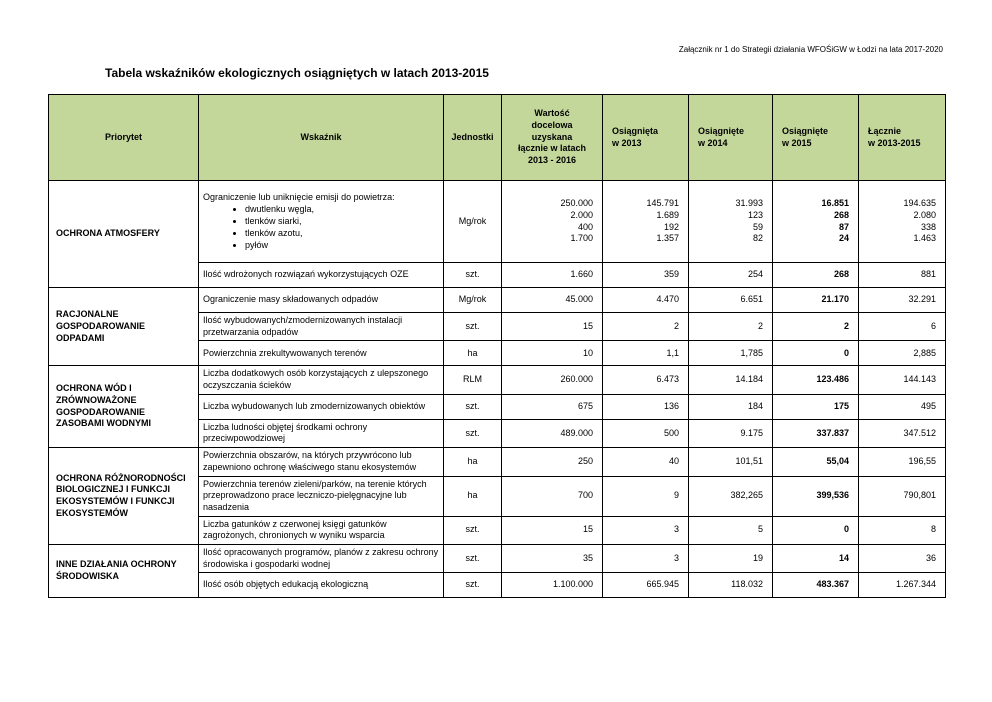 Image resolution: width=992 pixels, height=702 pixels. Describe the element at coordinates (552, 462) in the screenshot. I see `target-value-cell: 250` at that location.